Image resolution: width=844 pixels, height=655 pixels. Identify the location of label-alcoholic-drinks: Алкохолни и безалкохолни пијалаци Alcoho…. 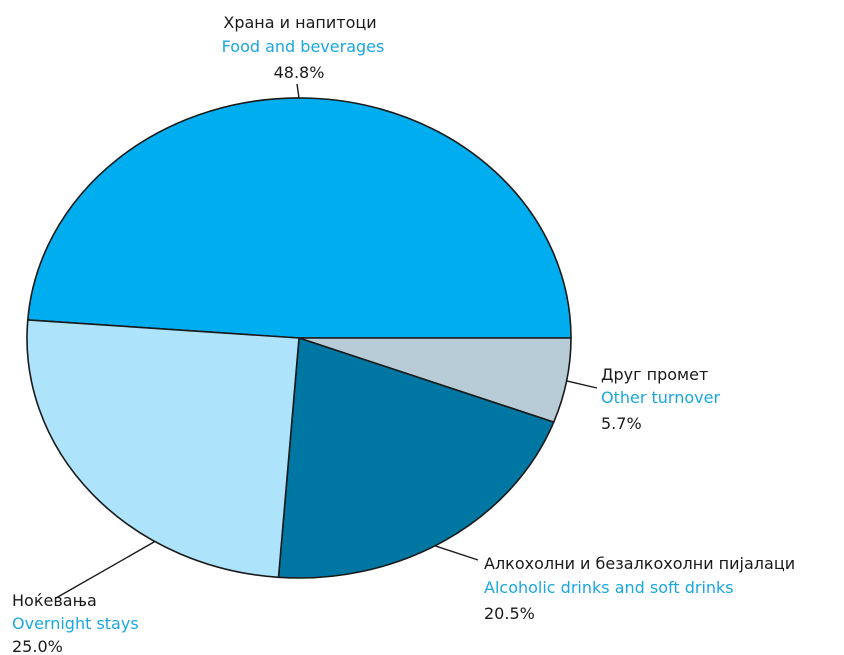
(639, 588).